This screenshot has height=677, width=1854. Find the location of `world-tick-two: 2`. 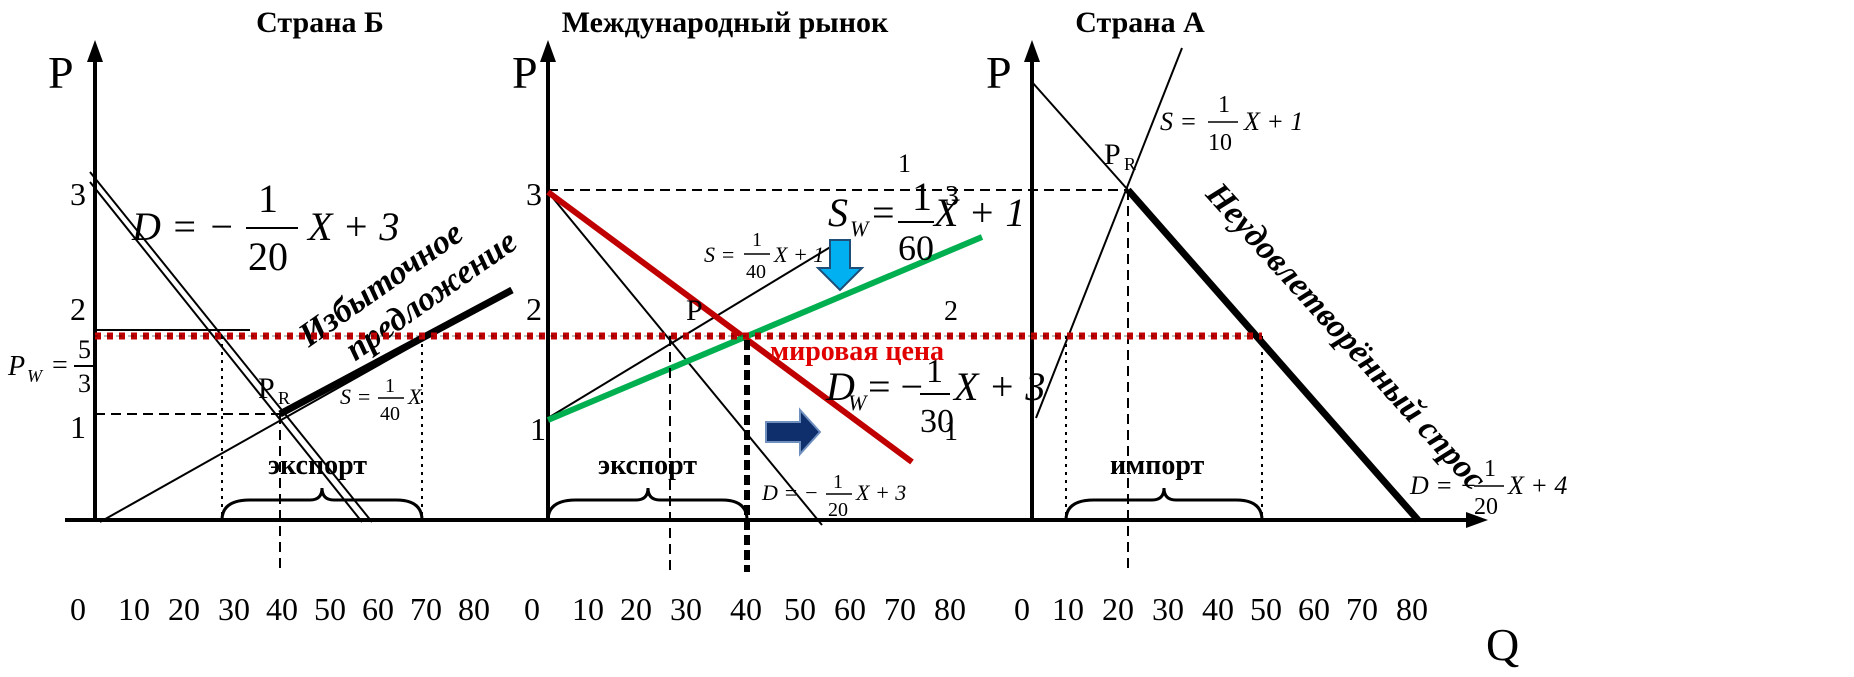

world-tick-two: 2 is located at coordinates (951, 311).